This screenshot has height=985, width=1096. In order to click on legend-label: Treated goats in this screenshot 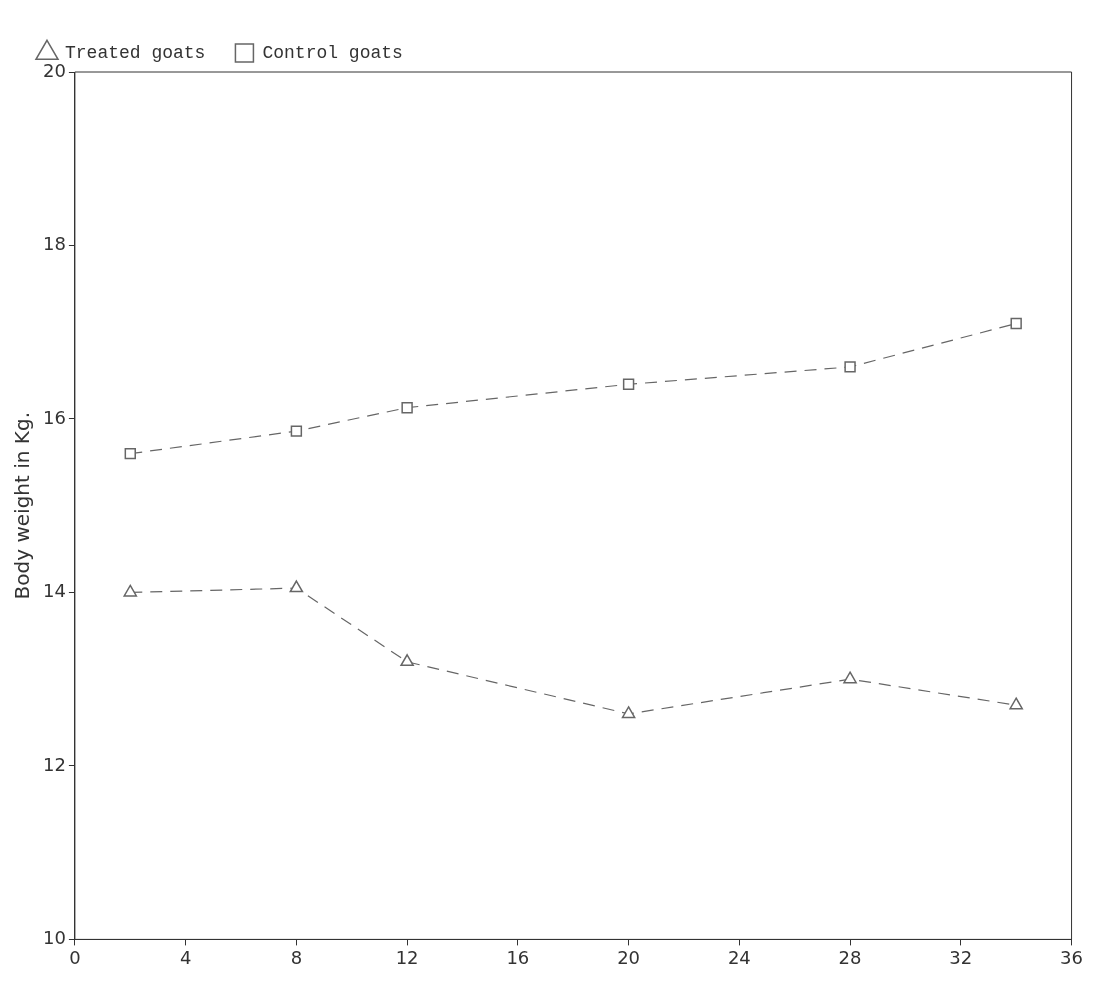, I will do `click(135, 52)`.